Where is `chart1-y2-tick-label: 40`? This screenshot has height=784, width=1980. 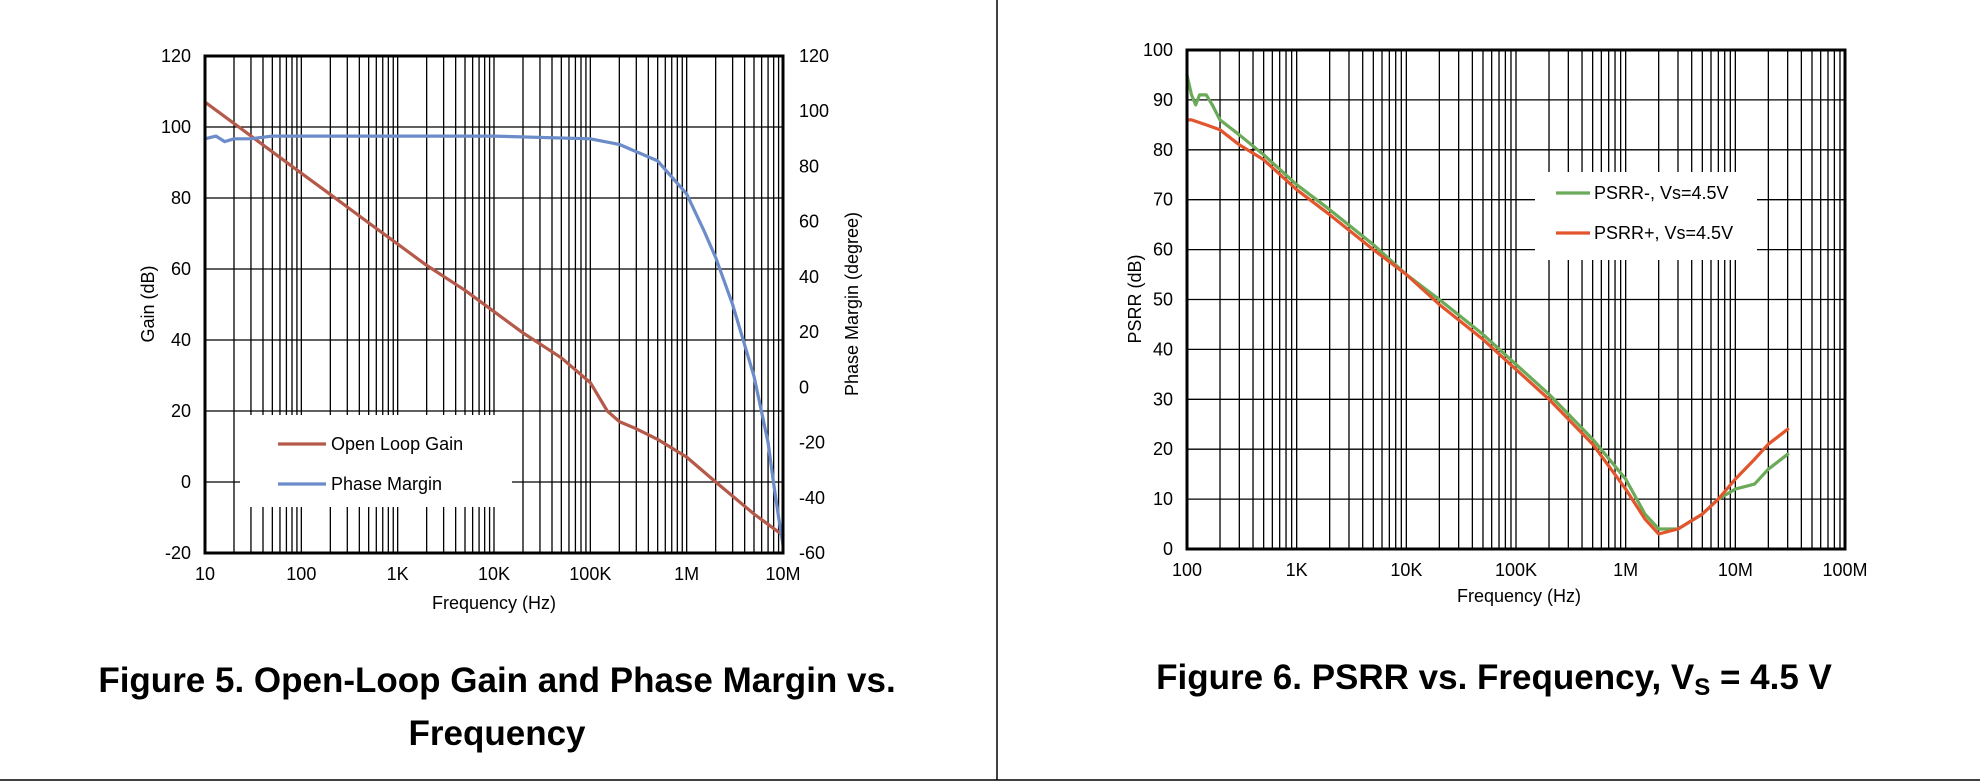
chart1-y2-tick-label: 40 is located at coordinates (809, 277).